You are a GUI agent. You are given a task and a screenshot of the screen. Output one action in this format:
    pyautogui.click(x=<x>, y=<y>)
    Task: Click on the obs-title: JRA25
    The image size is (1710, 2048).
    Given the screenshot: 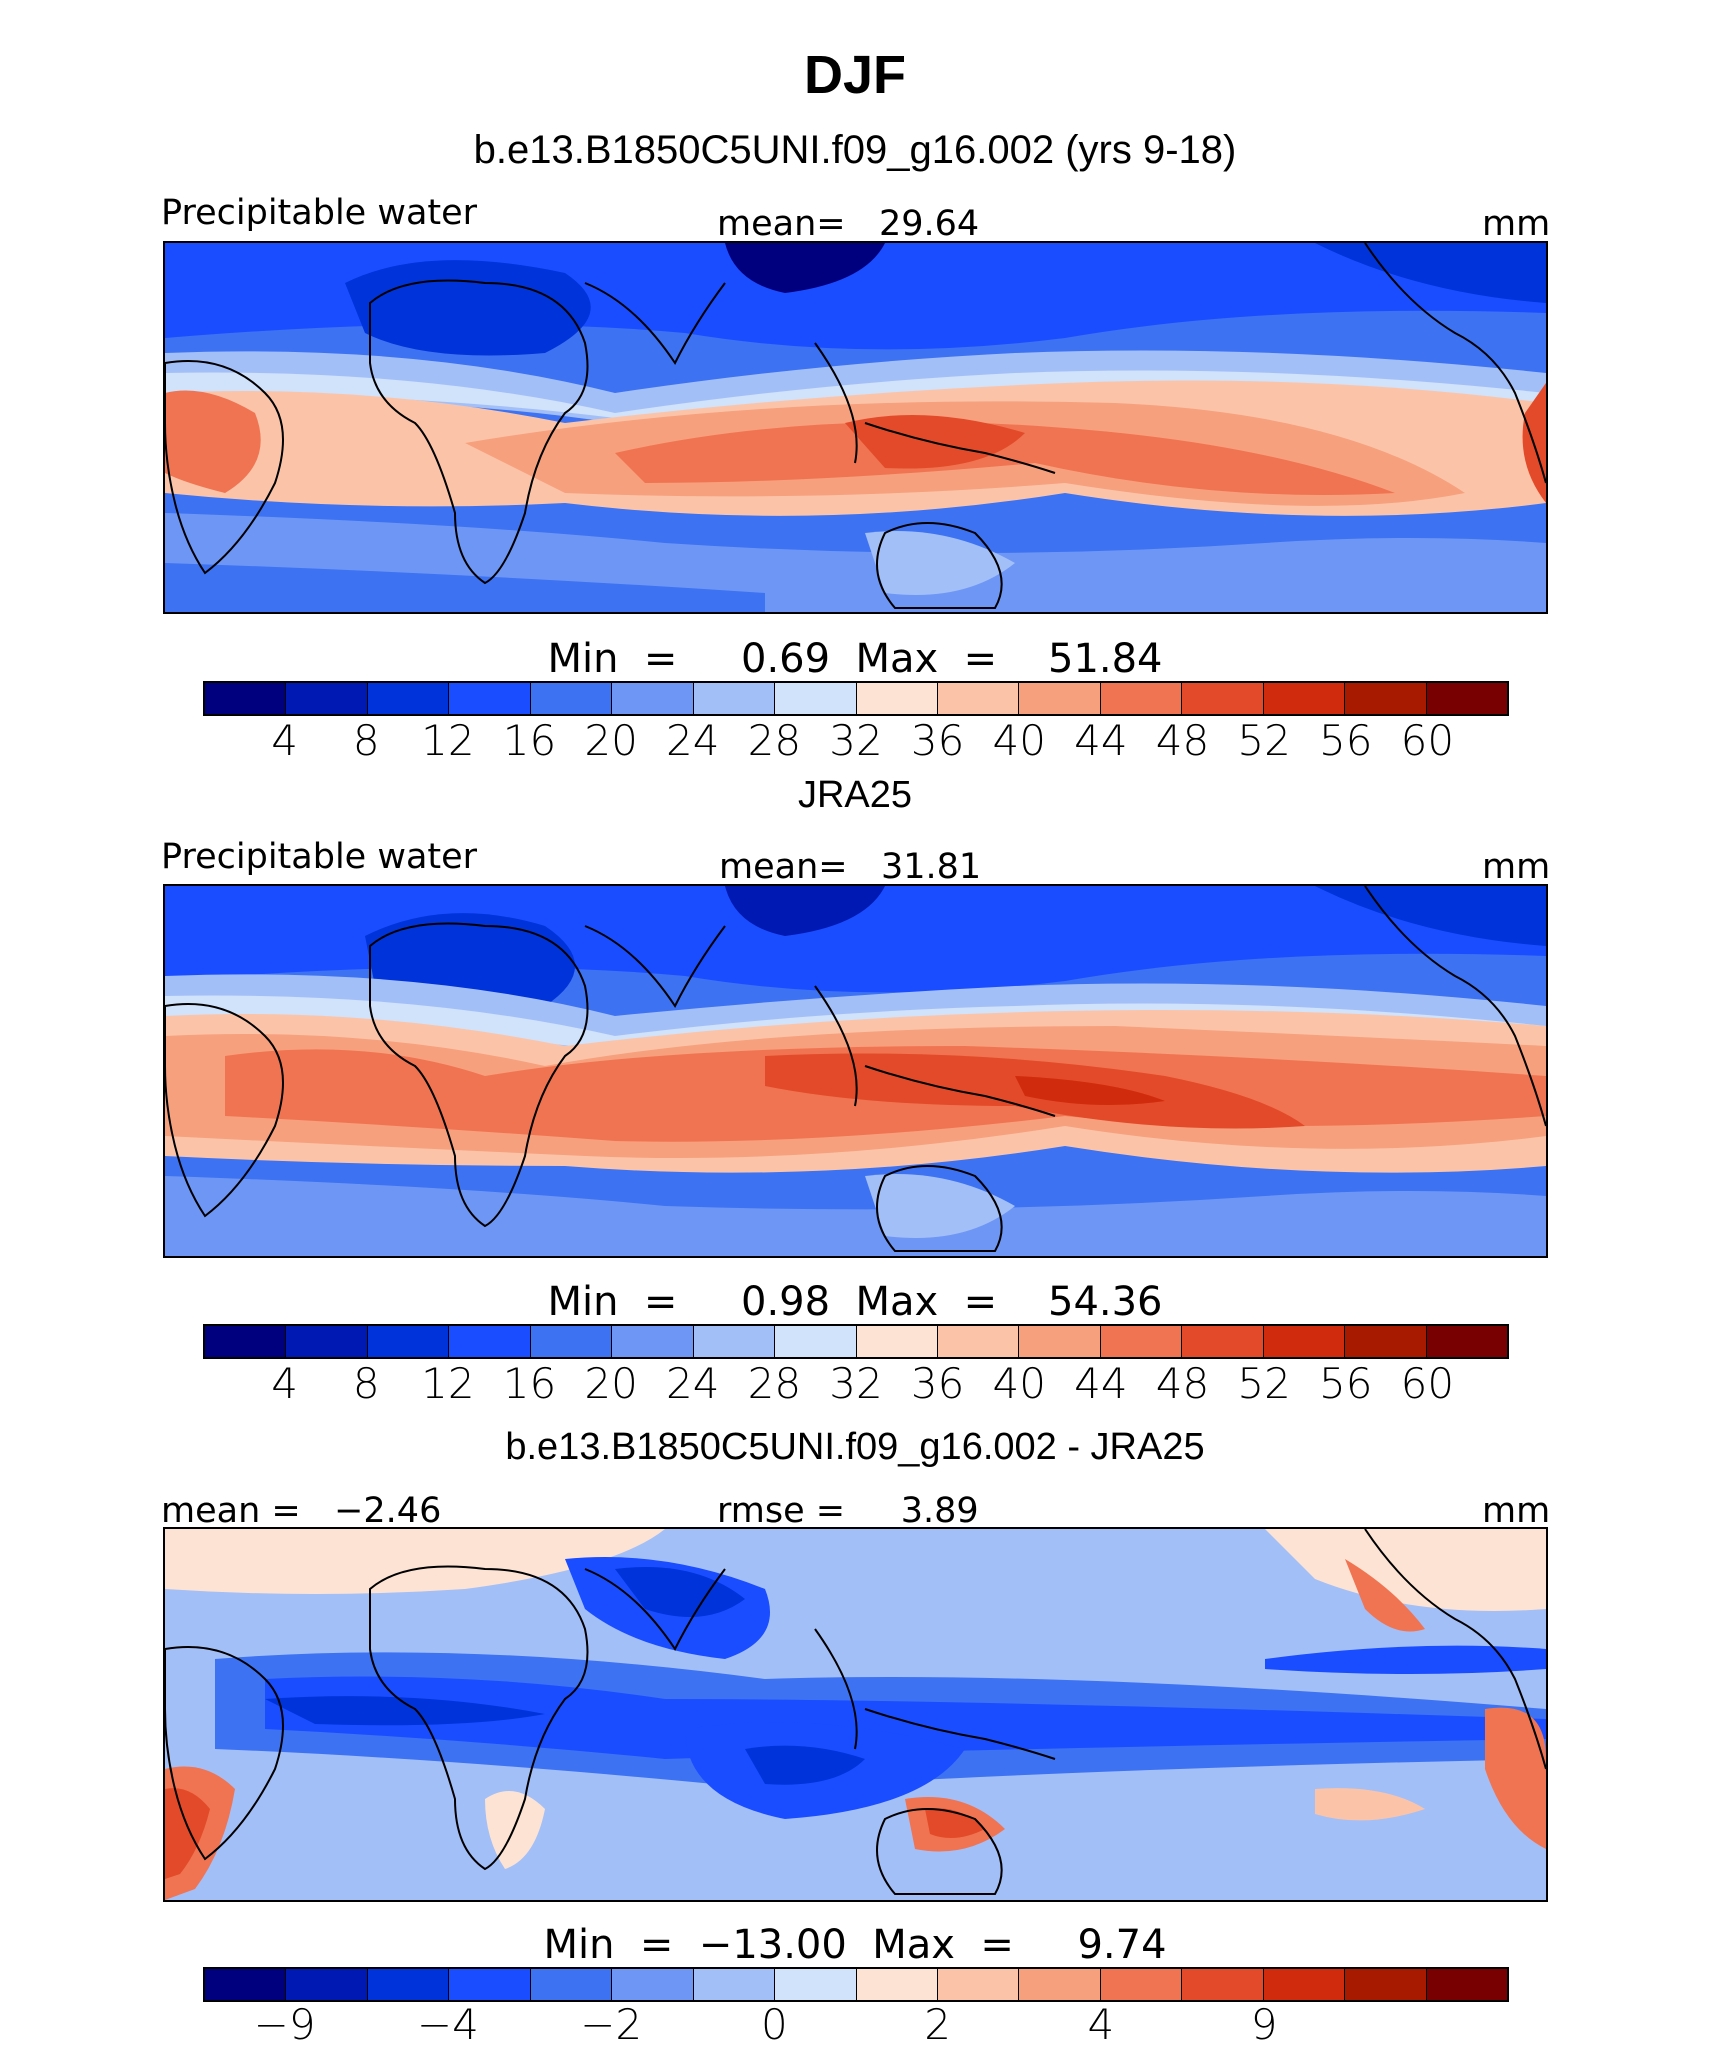 What is the action you would take?
    pyautogui.click(x=855, y=795)
    